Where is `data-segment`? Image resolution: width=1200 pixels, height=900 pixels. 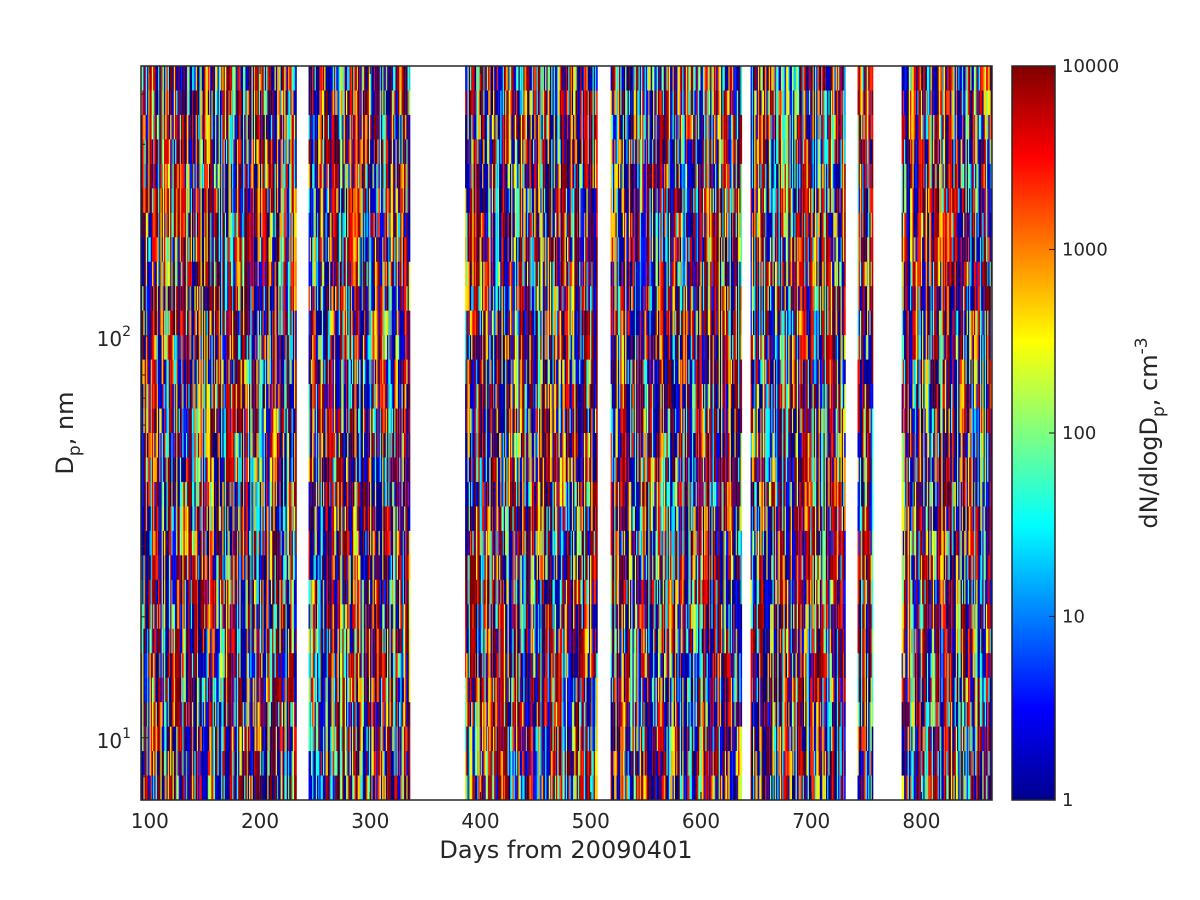 data-segment is located at coordinates (219, 433).